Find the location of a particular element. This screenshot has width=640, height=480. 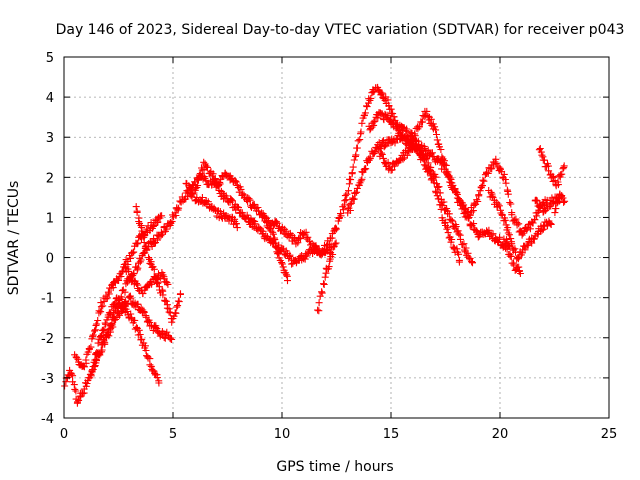

x-tick-label: 20 is located at coordinates (500, 434).